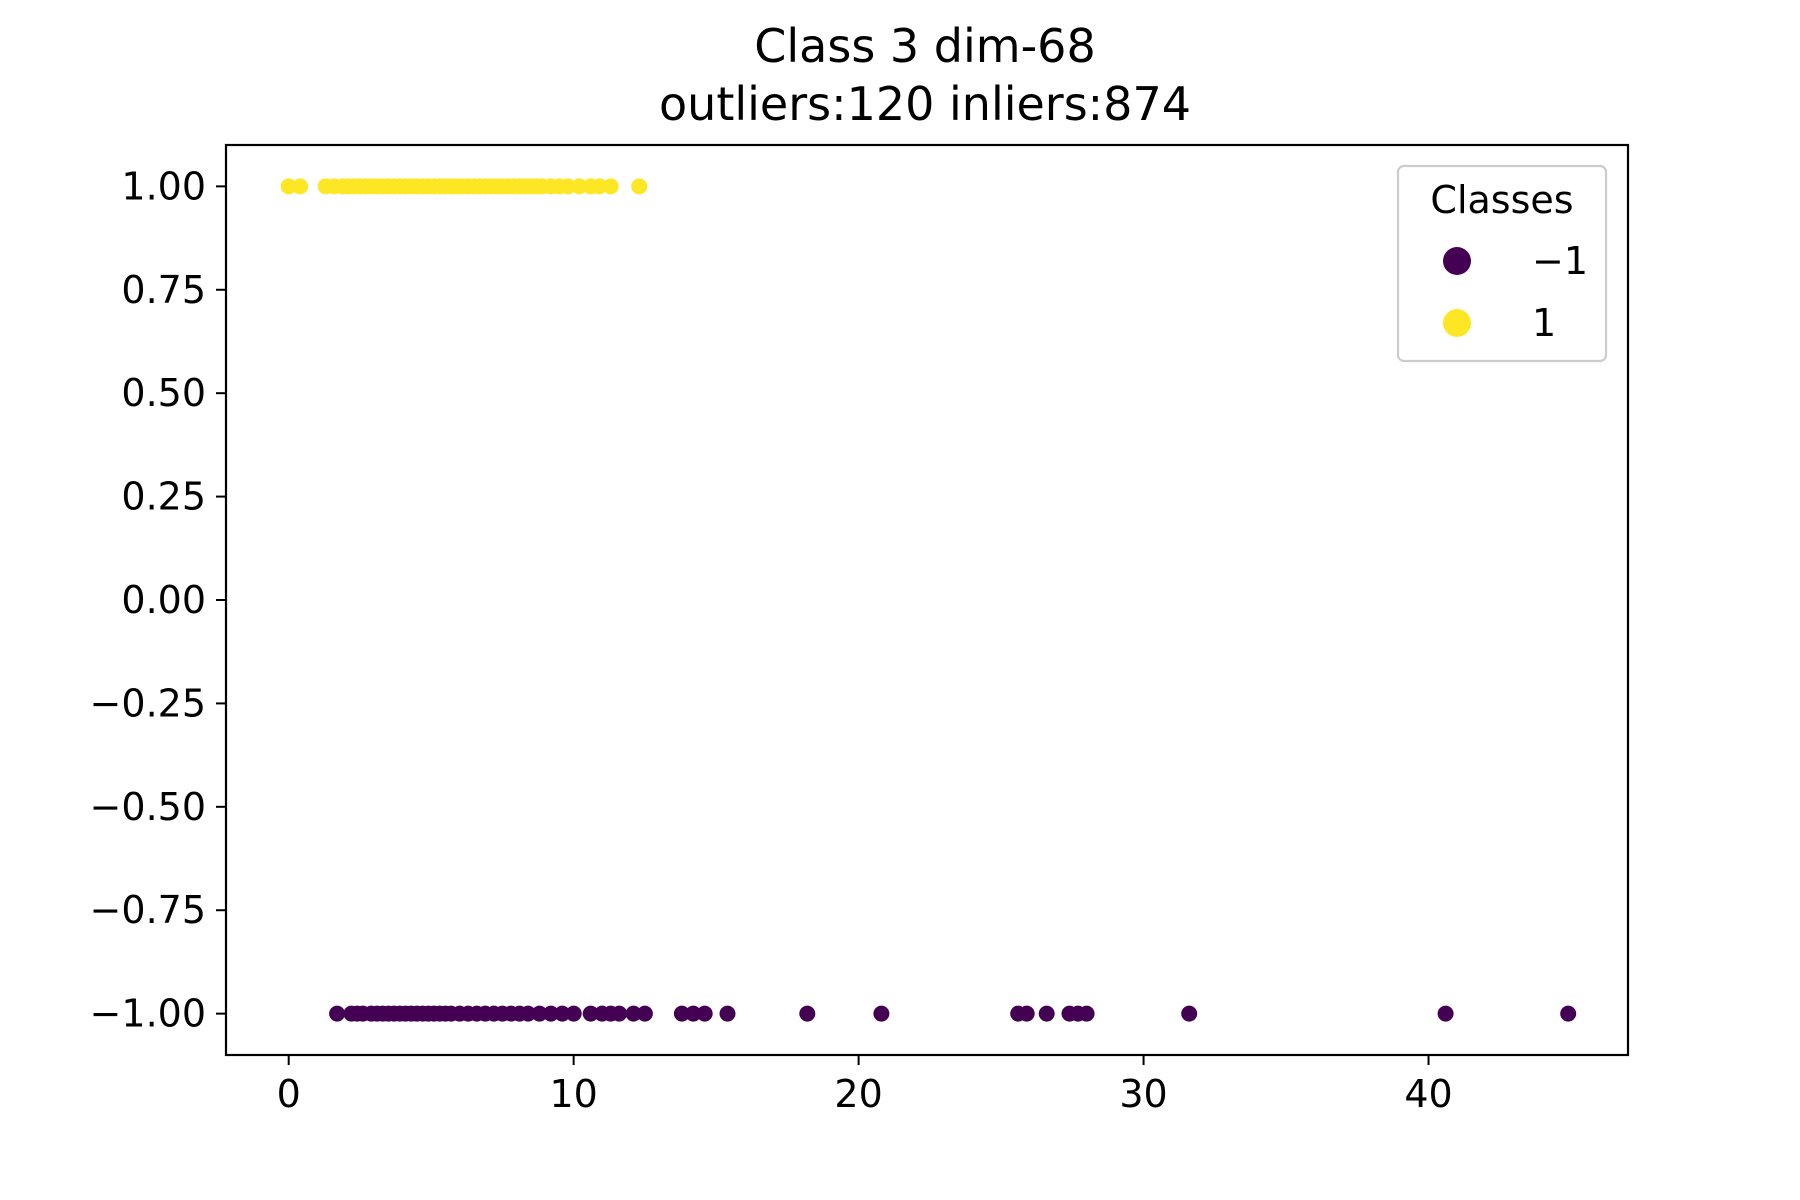  I want to click on y-tick-label: −0.50, so click(148, 807).